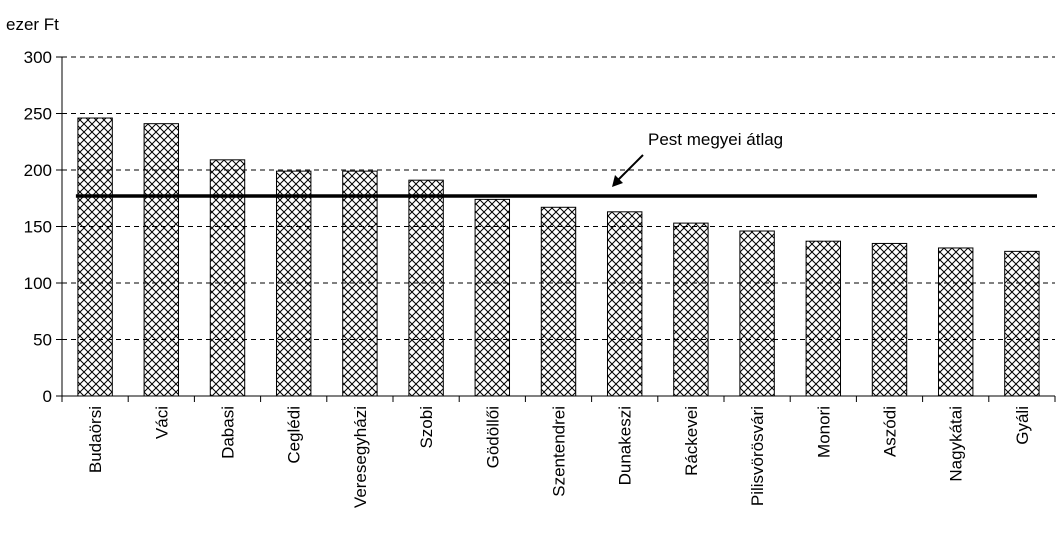  What do you see at coordinates (492, 437) in the screenshot?
I see `x-tick-label: Gödöllői` at bounding box center [492, 437].